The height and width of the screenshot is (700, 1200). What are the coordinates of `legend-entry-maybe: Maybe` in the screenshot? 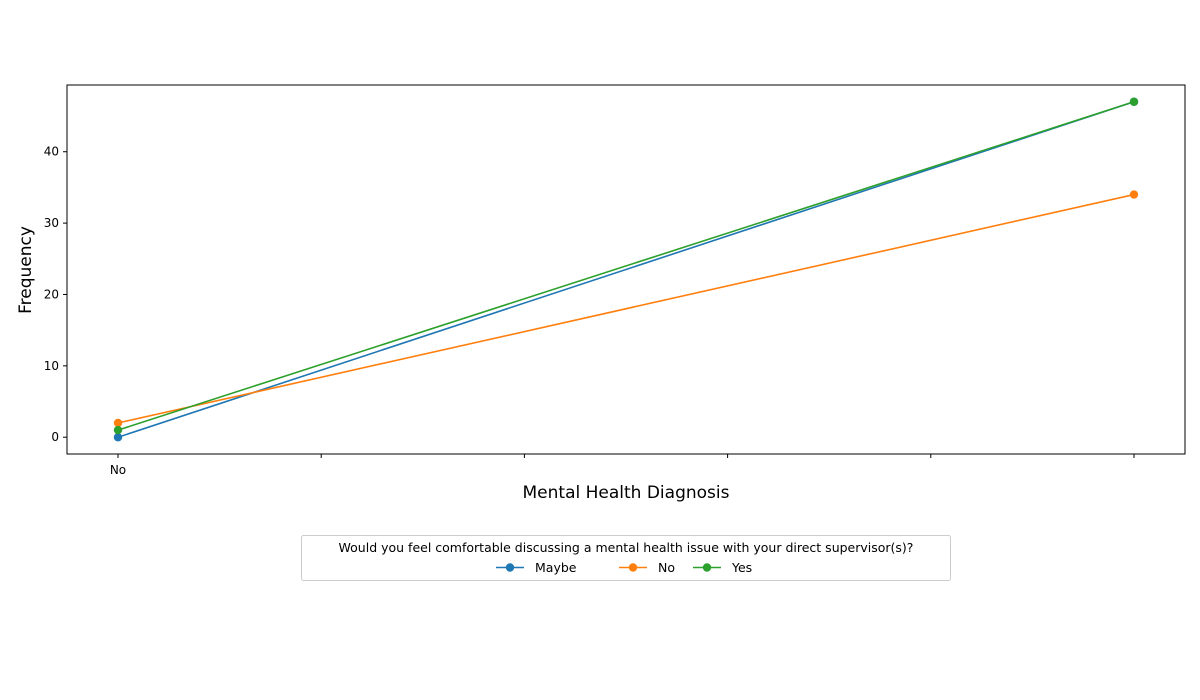 It's located at (536, 567).